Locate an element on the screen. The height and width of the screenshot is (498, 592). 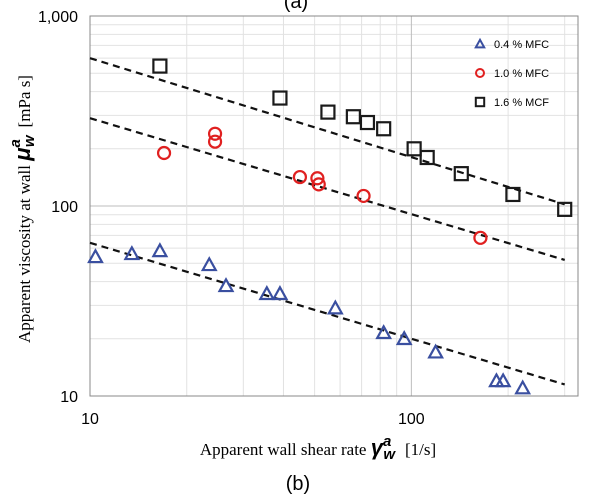
y-axis-label: Apparent viscosity at wall μaw [mPa s] is located at coordinates (22, 209).